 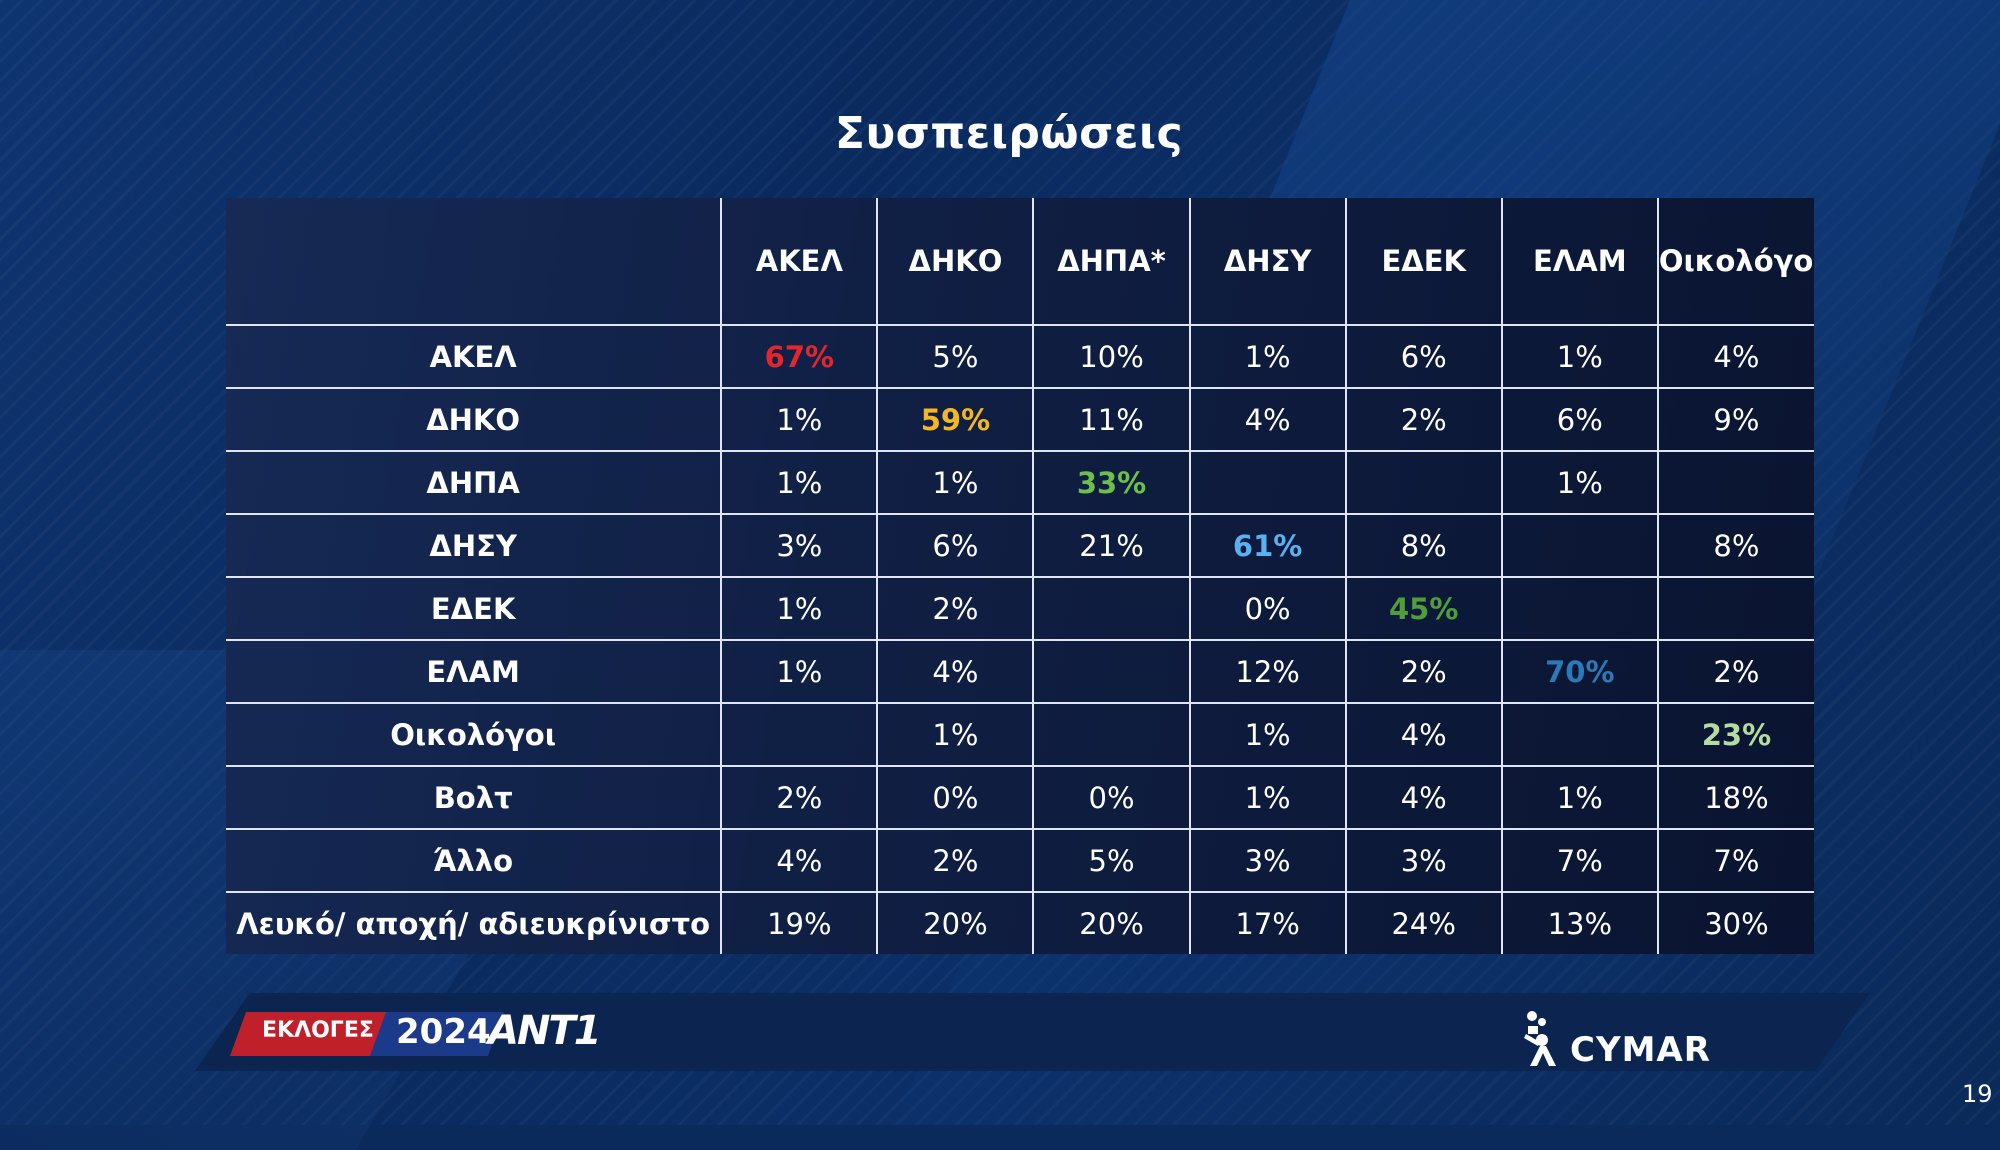 What do you see at coordinates (955, 419) in the screenshot?
I see `table-cell: 59%` at bounding box center [955, 419].